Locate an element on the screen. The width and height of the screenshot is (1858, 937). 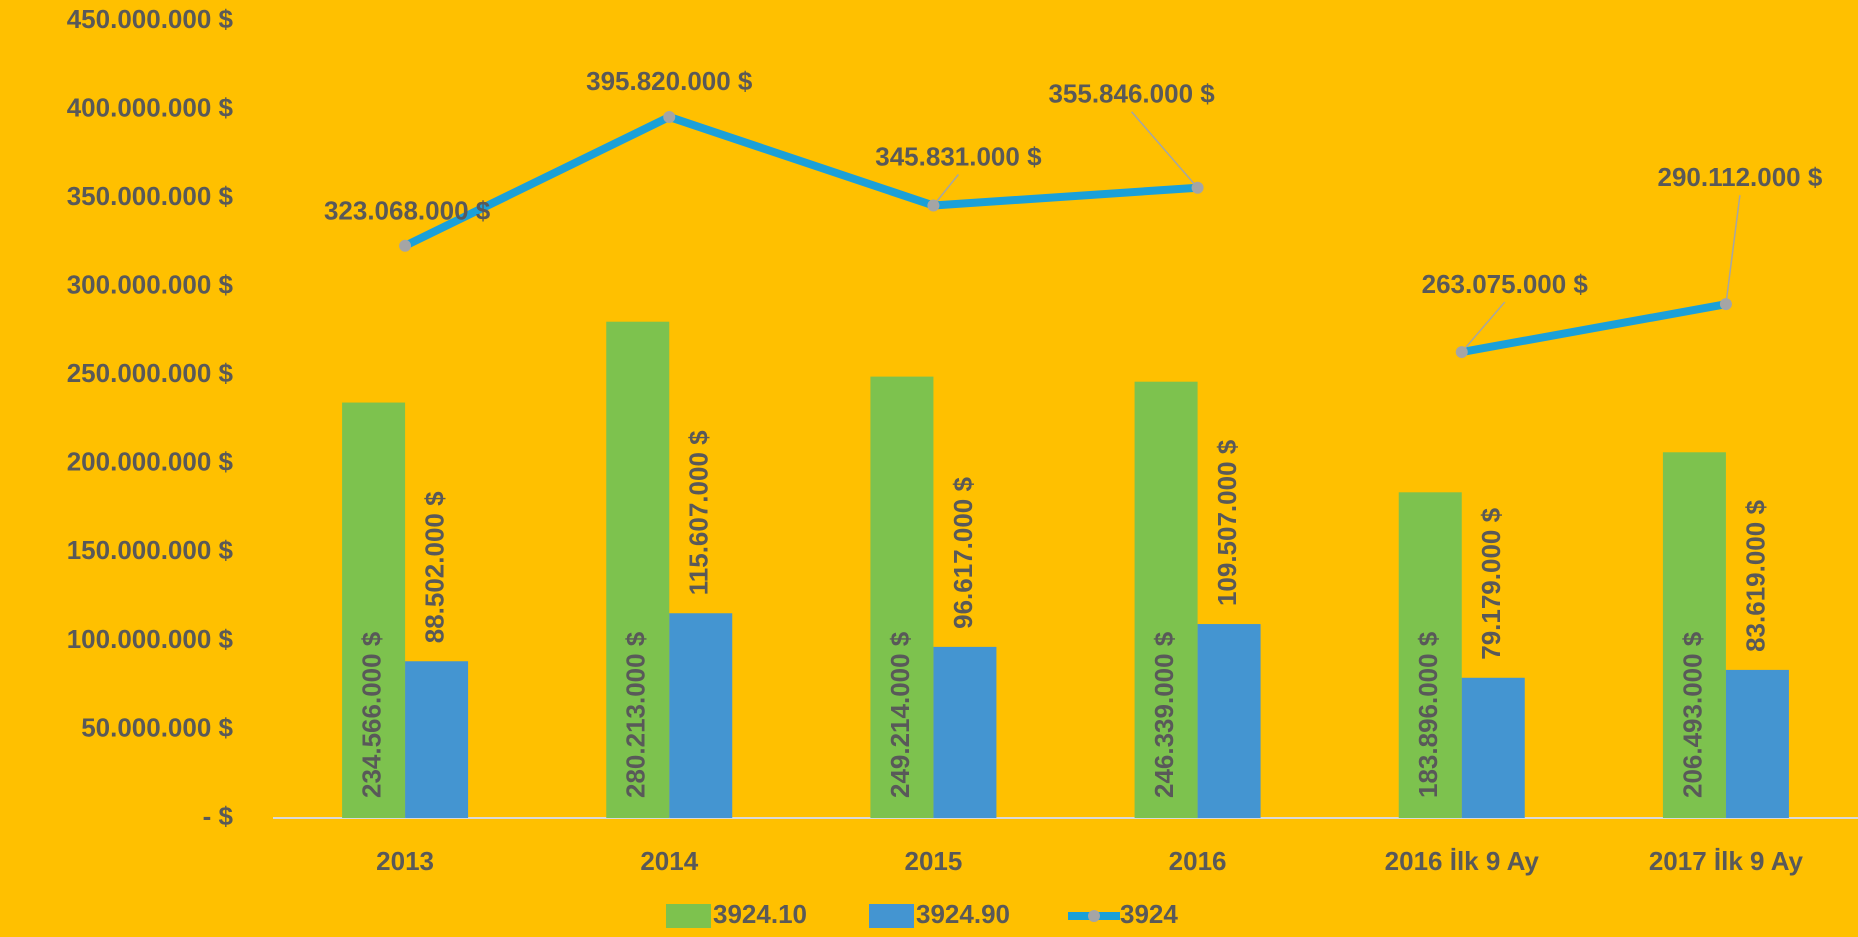
x-tick-label: 2017 İlk 9 Ay is located at coordinates (1726, 861).